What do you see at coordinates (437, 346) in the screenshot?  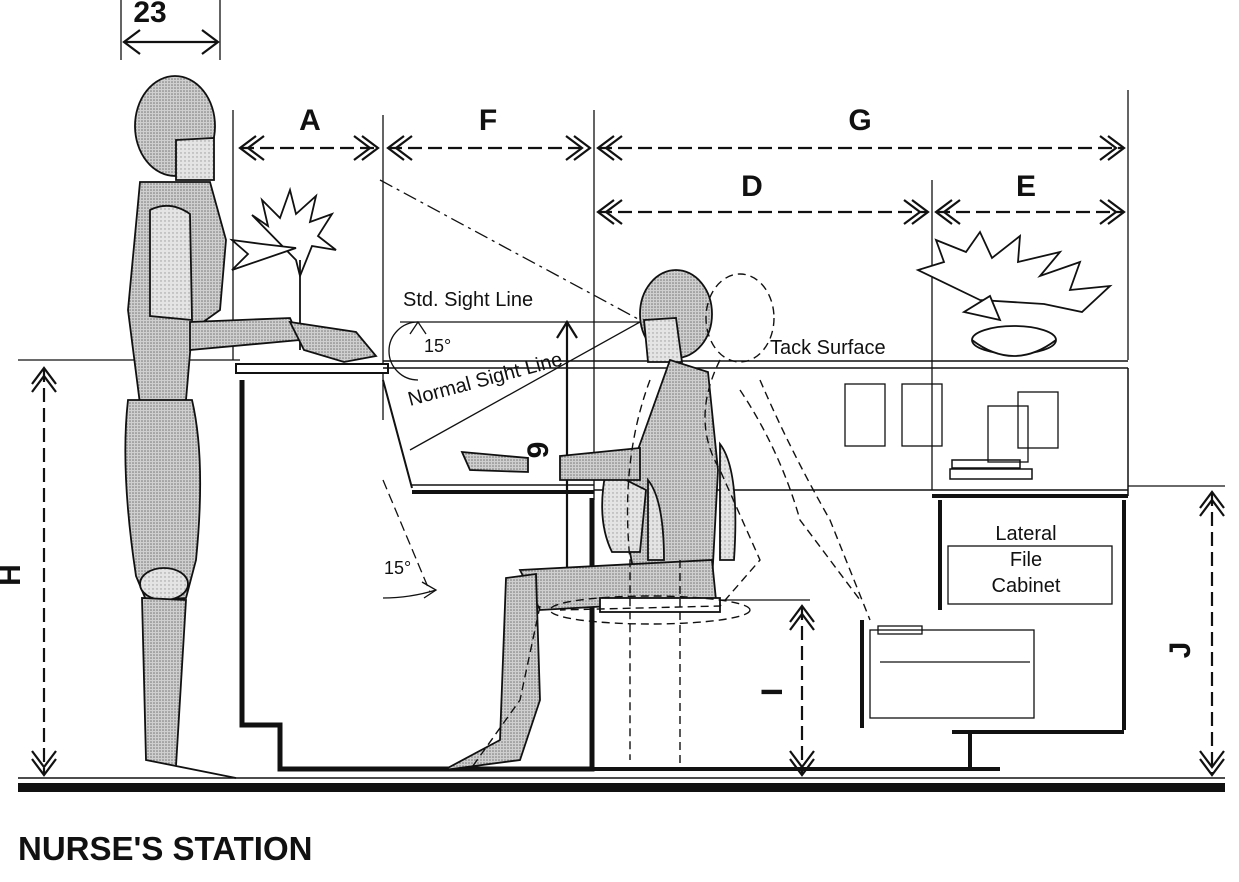 I see `angle-top-label: 15°` at bounding box center [437, 346].